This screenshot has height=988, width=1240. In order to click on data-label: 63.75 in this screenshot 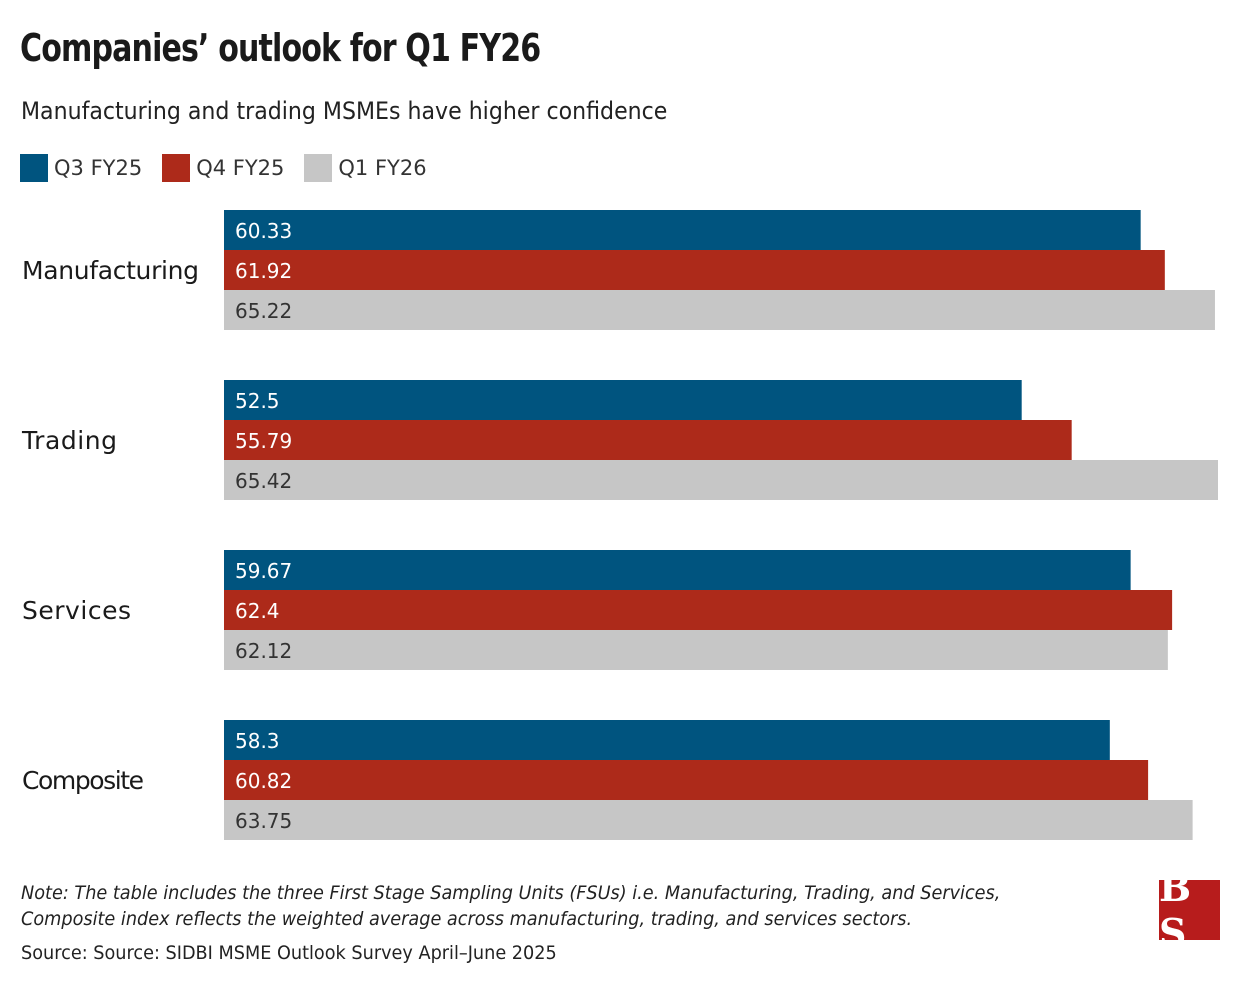, I will do `click(263, 821)`.